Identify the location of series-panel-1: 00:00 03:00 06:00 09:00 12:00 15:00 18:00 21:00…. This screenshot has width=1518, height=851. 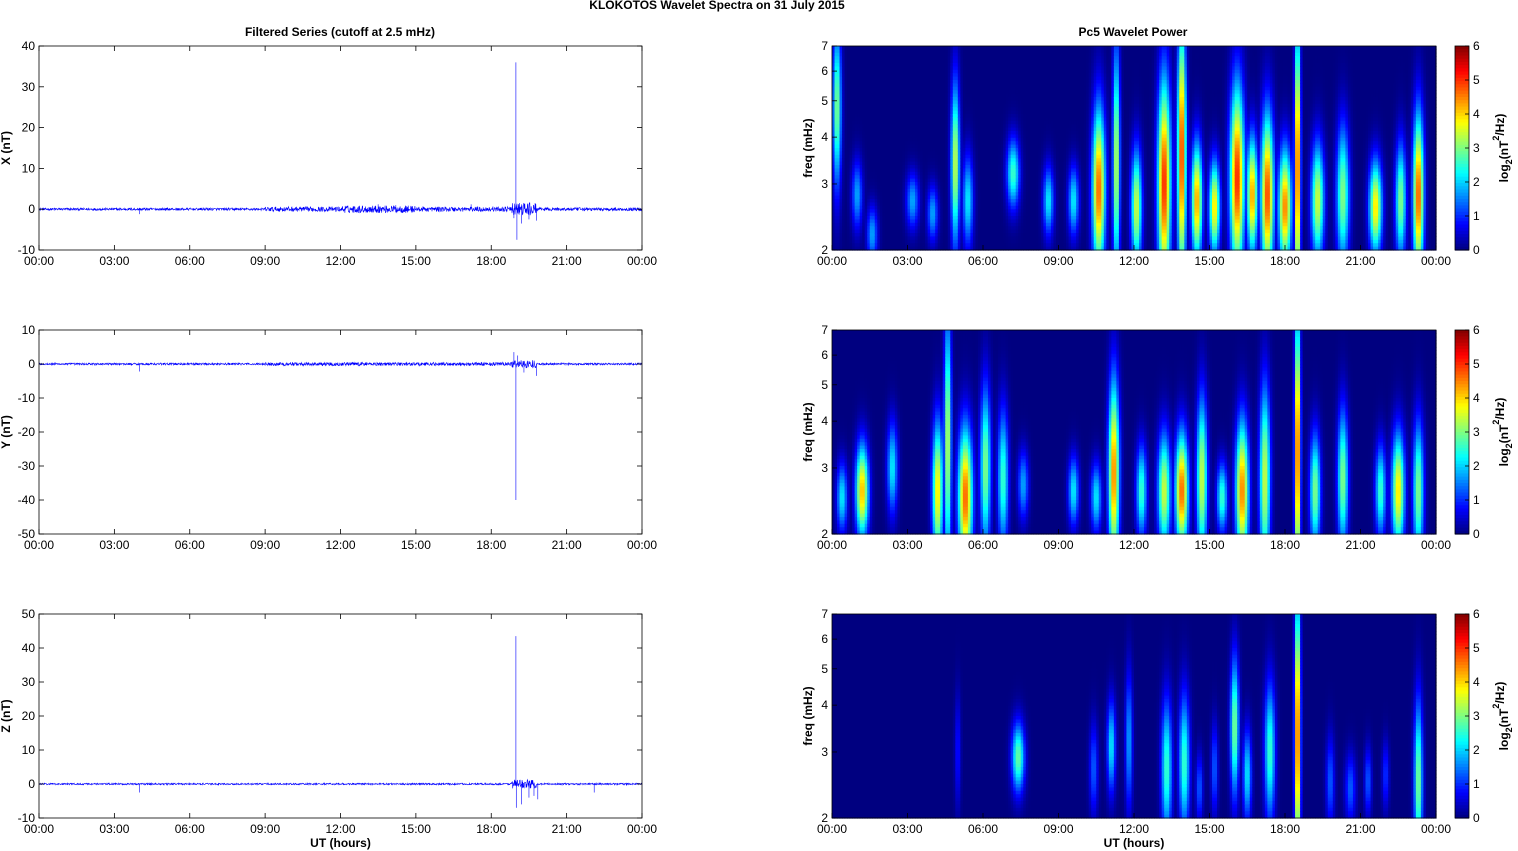
(328, 153).